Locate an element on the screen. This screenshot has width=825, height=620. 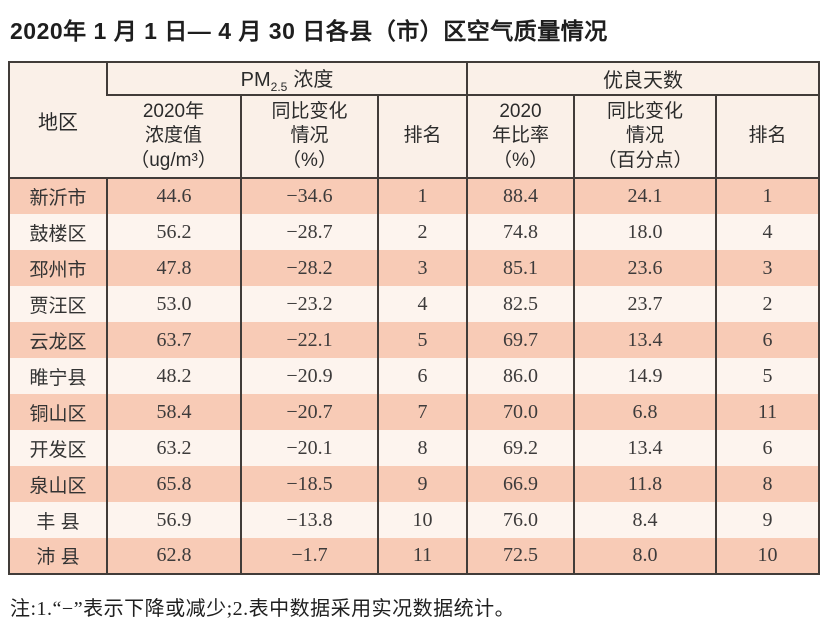
header-pm-rank: 排名 is located at coordinates (422, 137).